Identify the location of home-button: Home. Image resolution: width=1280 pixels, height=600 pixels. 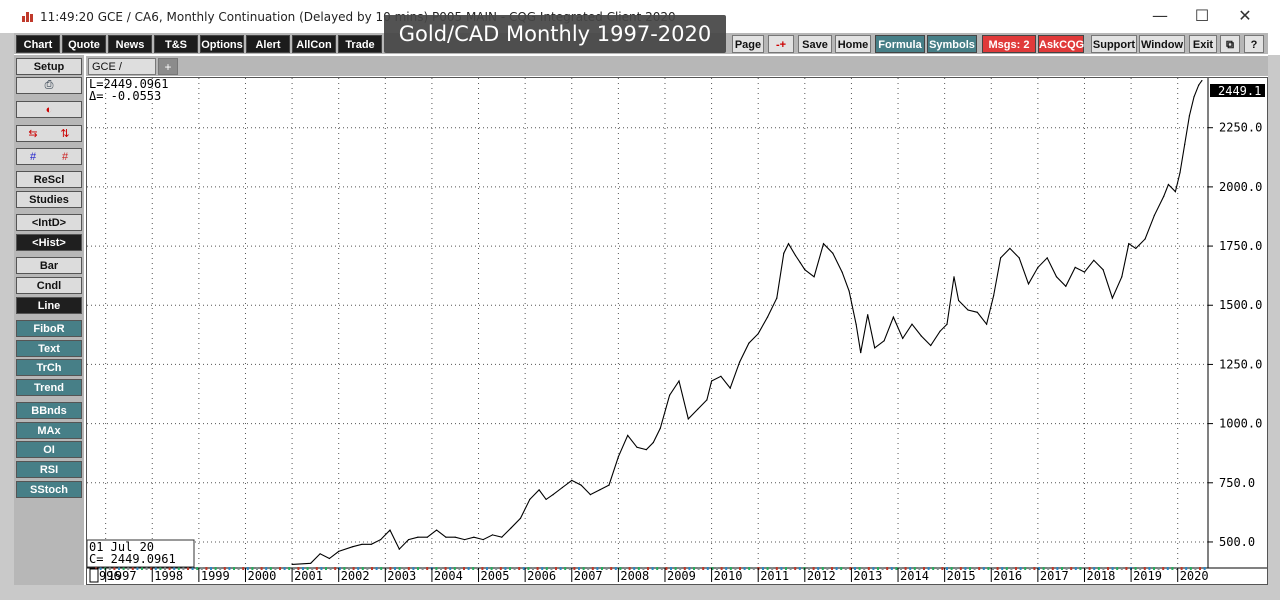
(853, 44).